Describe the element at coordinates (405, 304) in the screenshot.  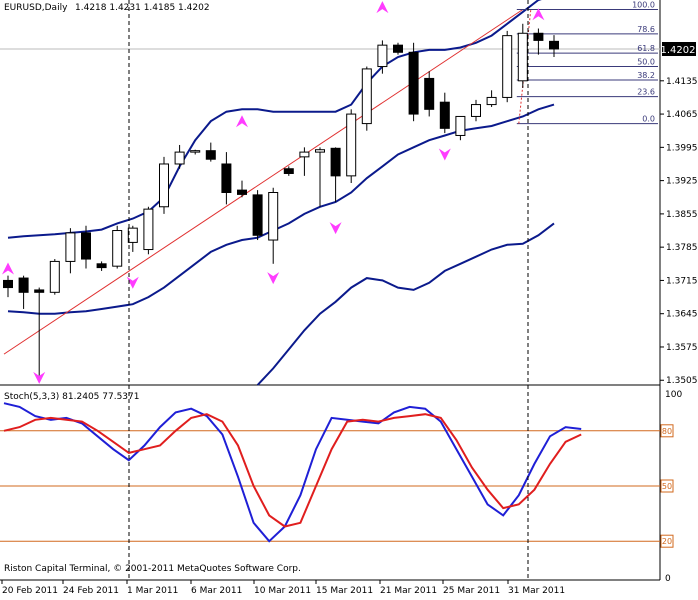
I see `bollinger-lower-band` at that location.